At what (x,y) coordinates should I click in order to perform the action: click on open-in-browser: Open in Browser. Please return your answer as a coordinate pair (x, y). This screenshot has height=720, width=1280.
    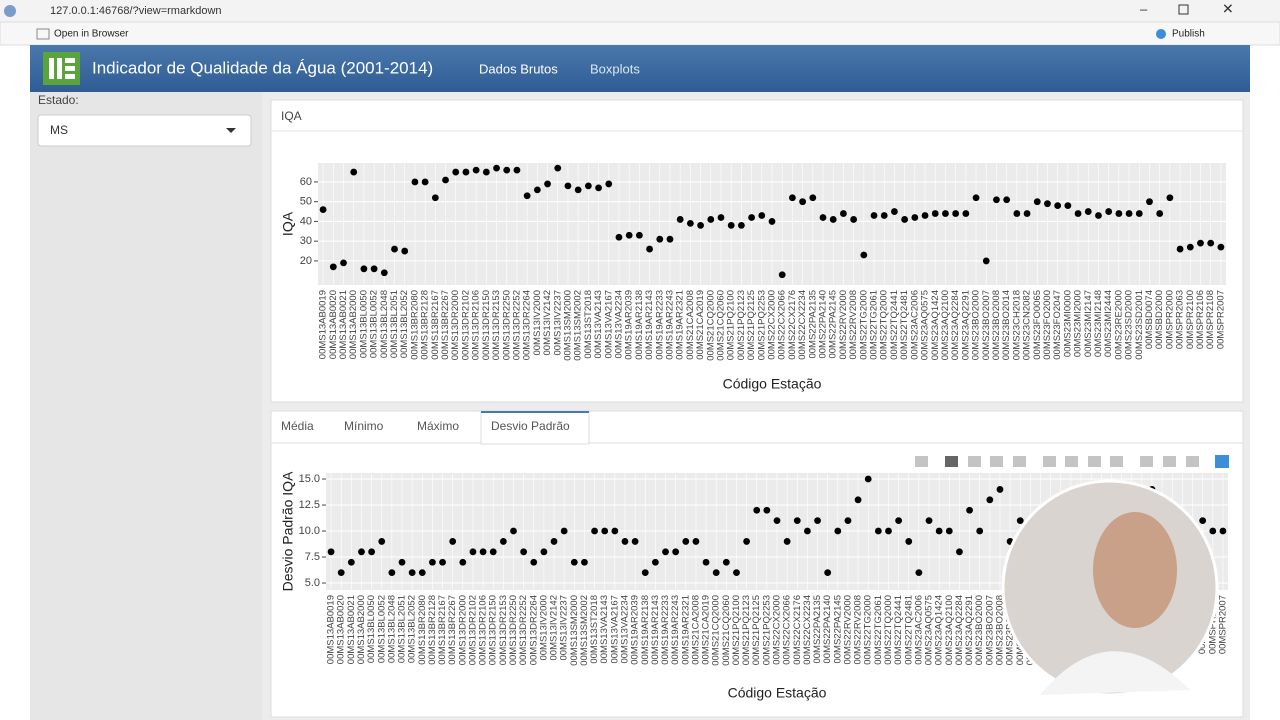
    Looking at the image, I should click on (91, 34).